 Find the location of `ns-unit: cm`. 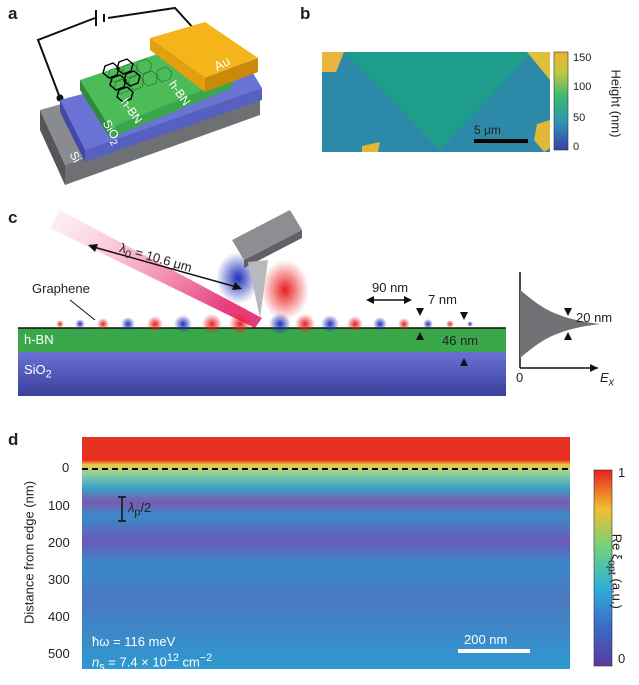

ns-unit: cm is located at coordinates (189, 662).